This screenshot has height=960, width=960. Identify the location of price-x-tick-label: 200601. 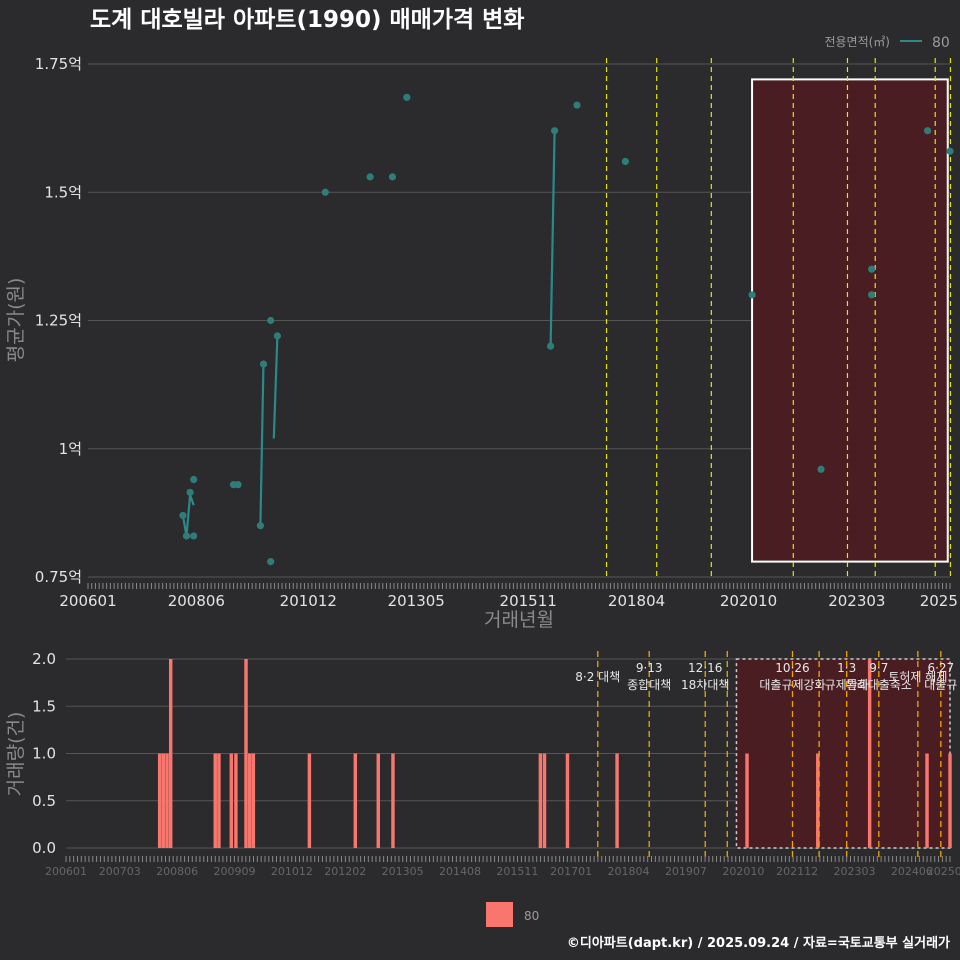
(87, 601).